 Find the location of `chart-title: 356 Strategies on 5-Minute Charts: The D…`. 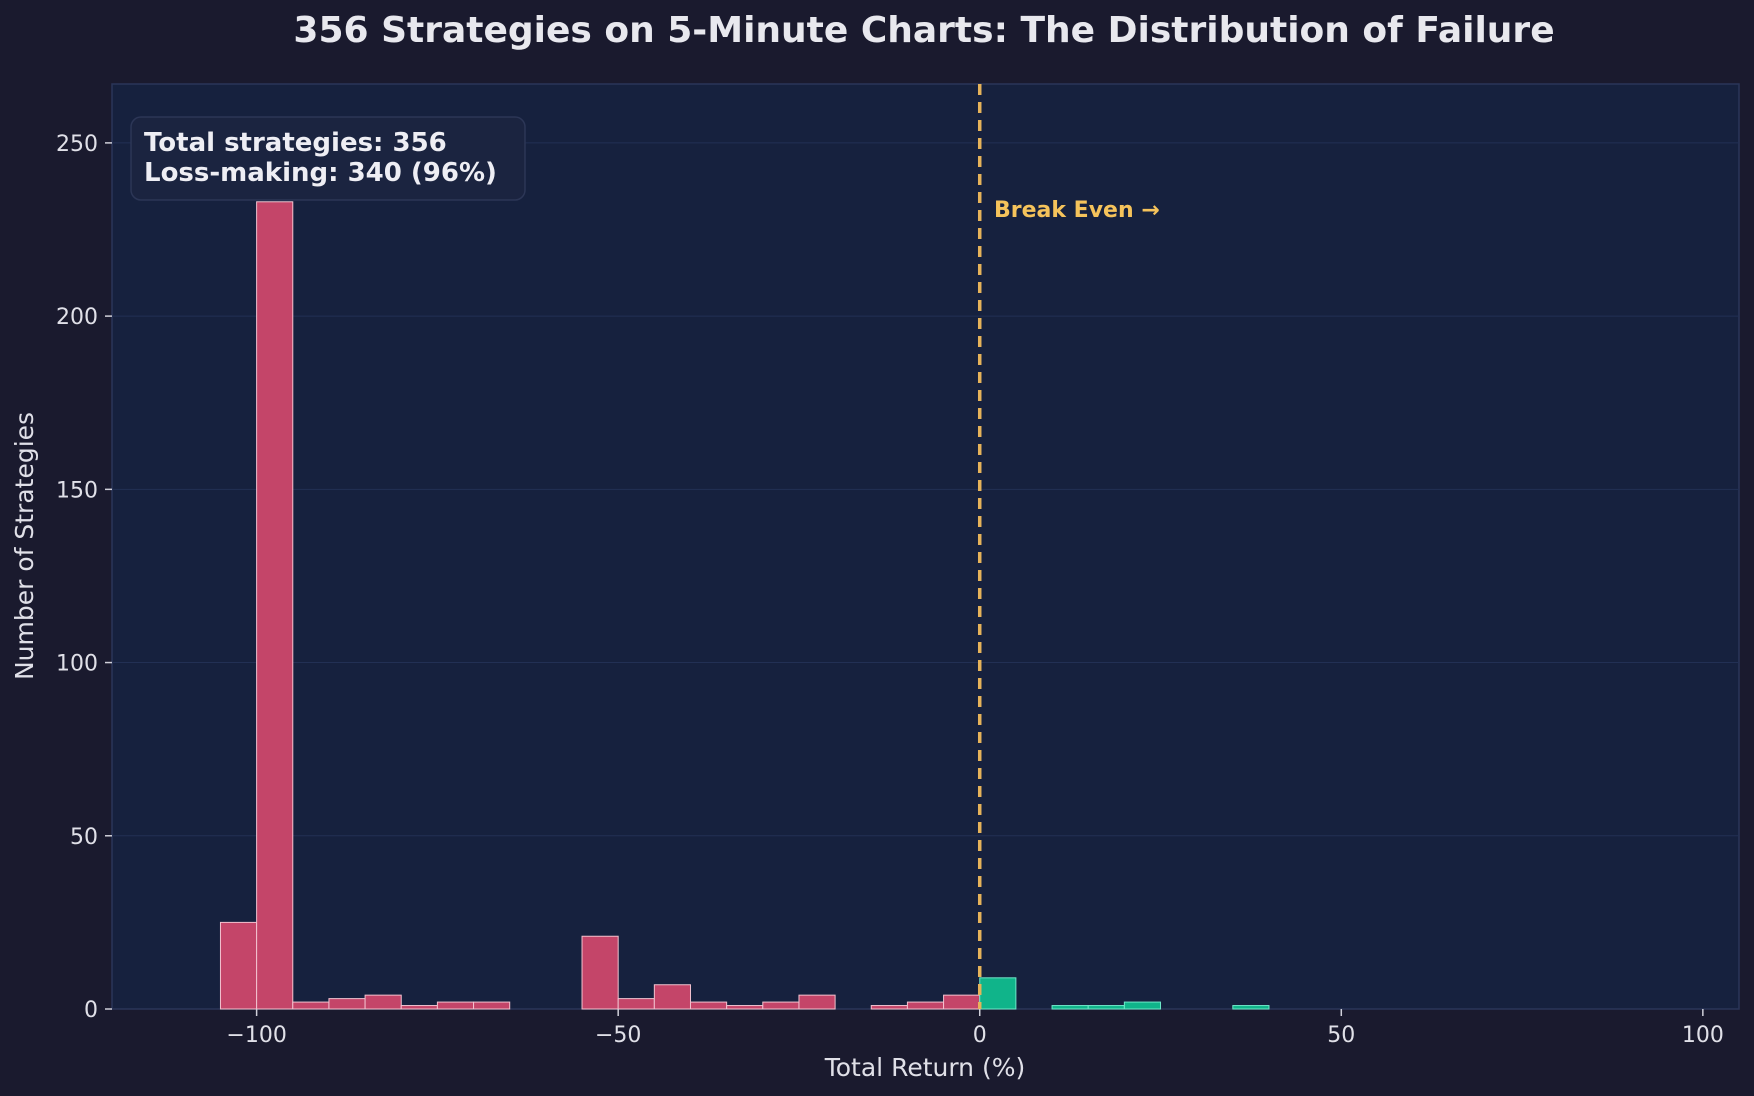

chart-title: 356 Strategies on 5-Minute Charts: The D… is located at coordinates (923, 30).